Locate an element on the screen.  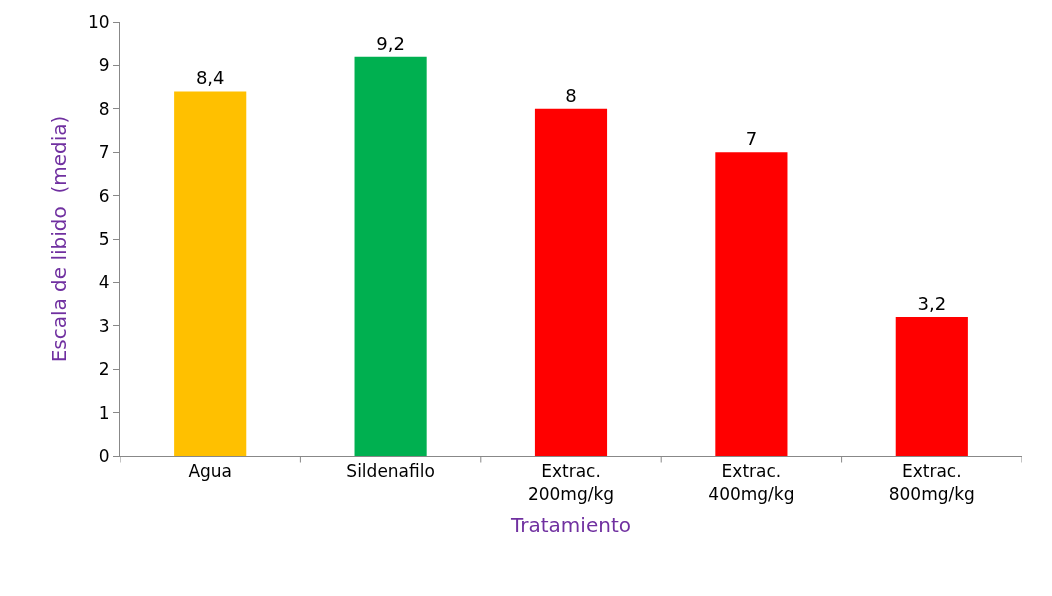
y-tick-label: 10 is located at coordinates (98, 21).